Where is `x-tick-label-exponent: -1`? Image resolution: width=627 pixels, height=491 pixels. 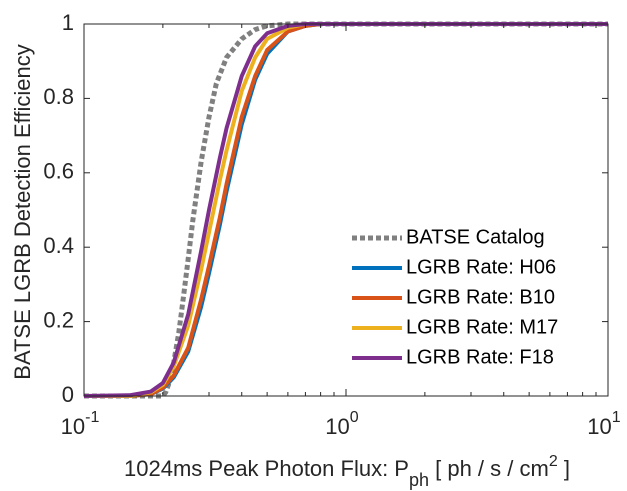
x-tick-label-exponent: -1 is located at coordinates (92, 417).